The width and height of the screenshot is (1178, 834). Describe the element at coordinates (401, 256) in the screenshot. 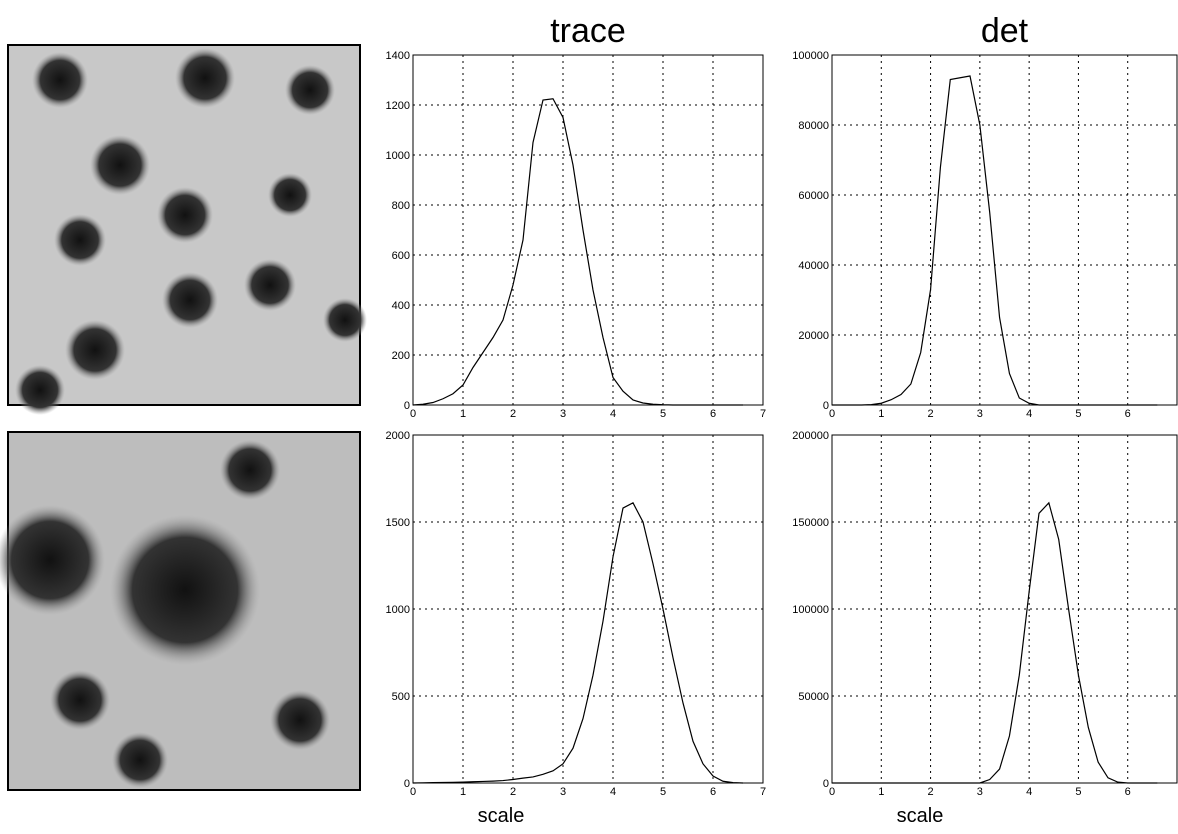

I see `y-tick-label: 600` at that location.